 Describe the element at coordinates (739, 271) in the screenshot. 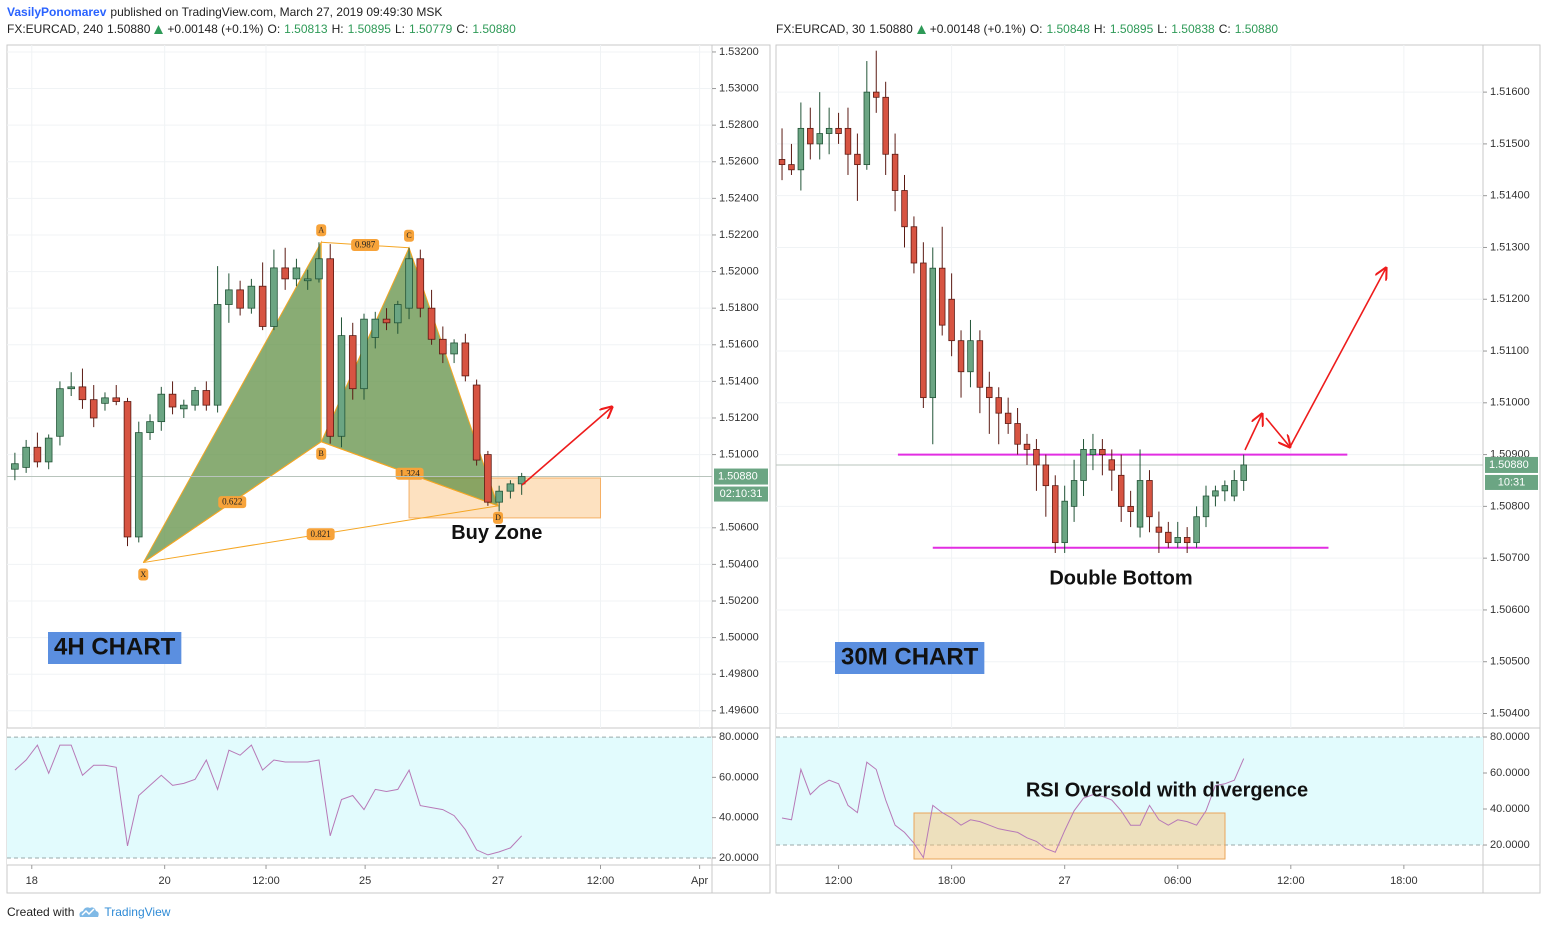

I see `y-tick-label: 1.52000` at that location.